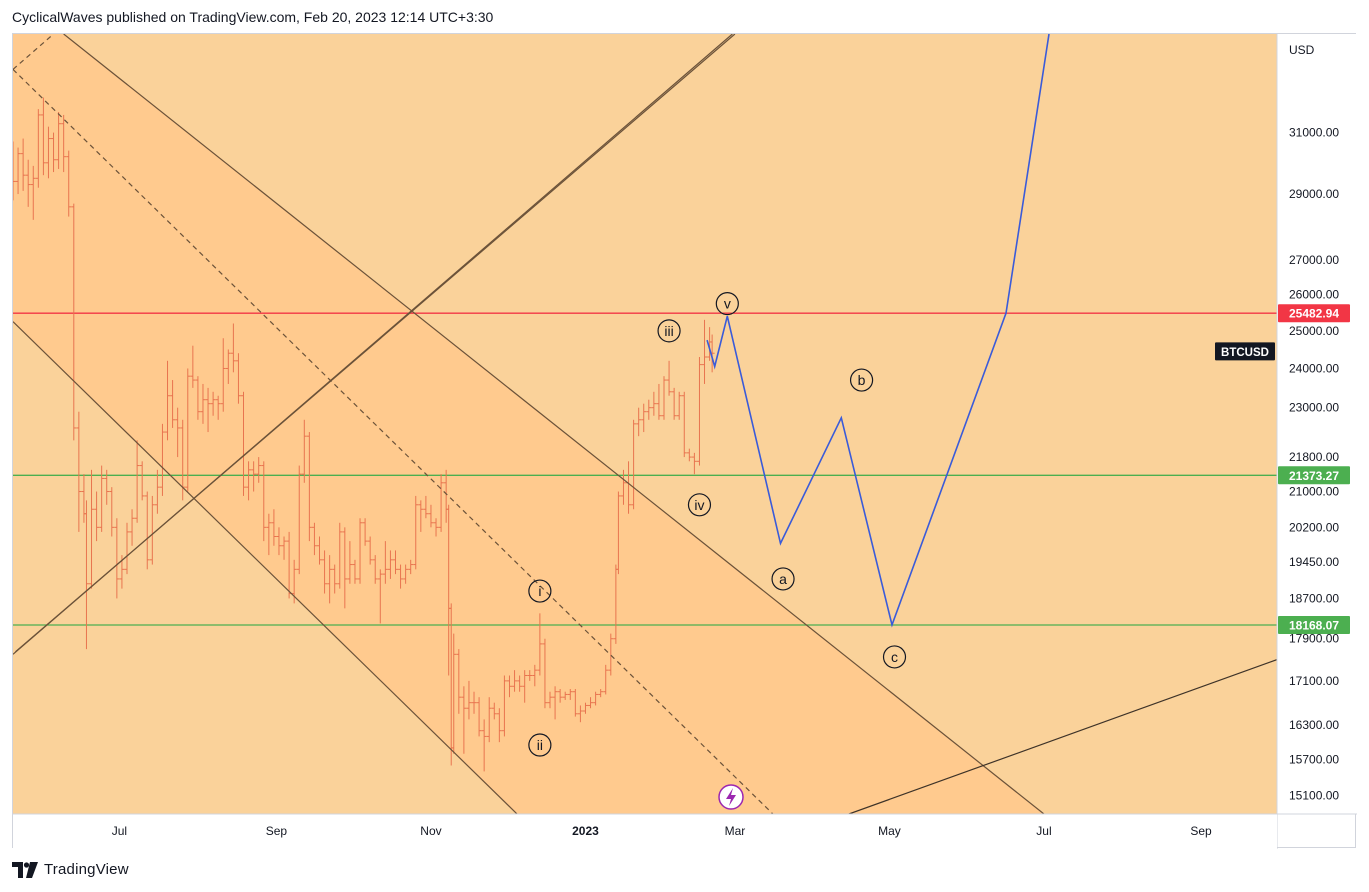  Describe the element at coordinates (727, 303) in the screenshot. I see `wave-label-v: v` at that location.